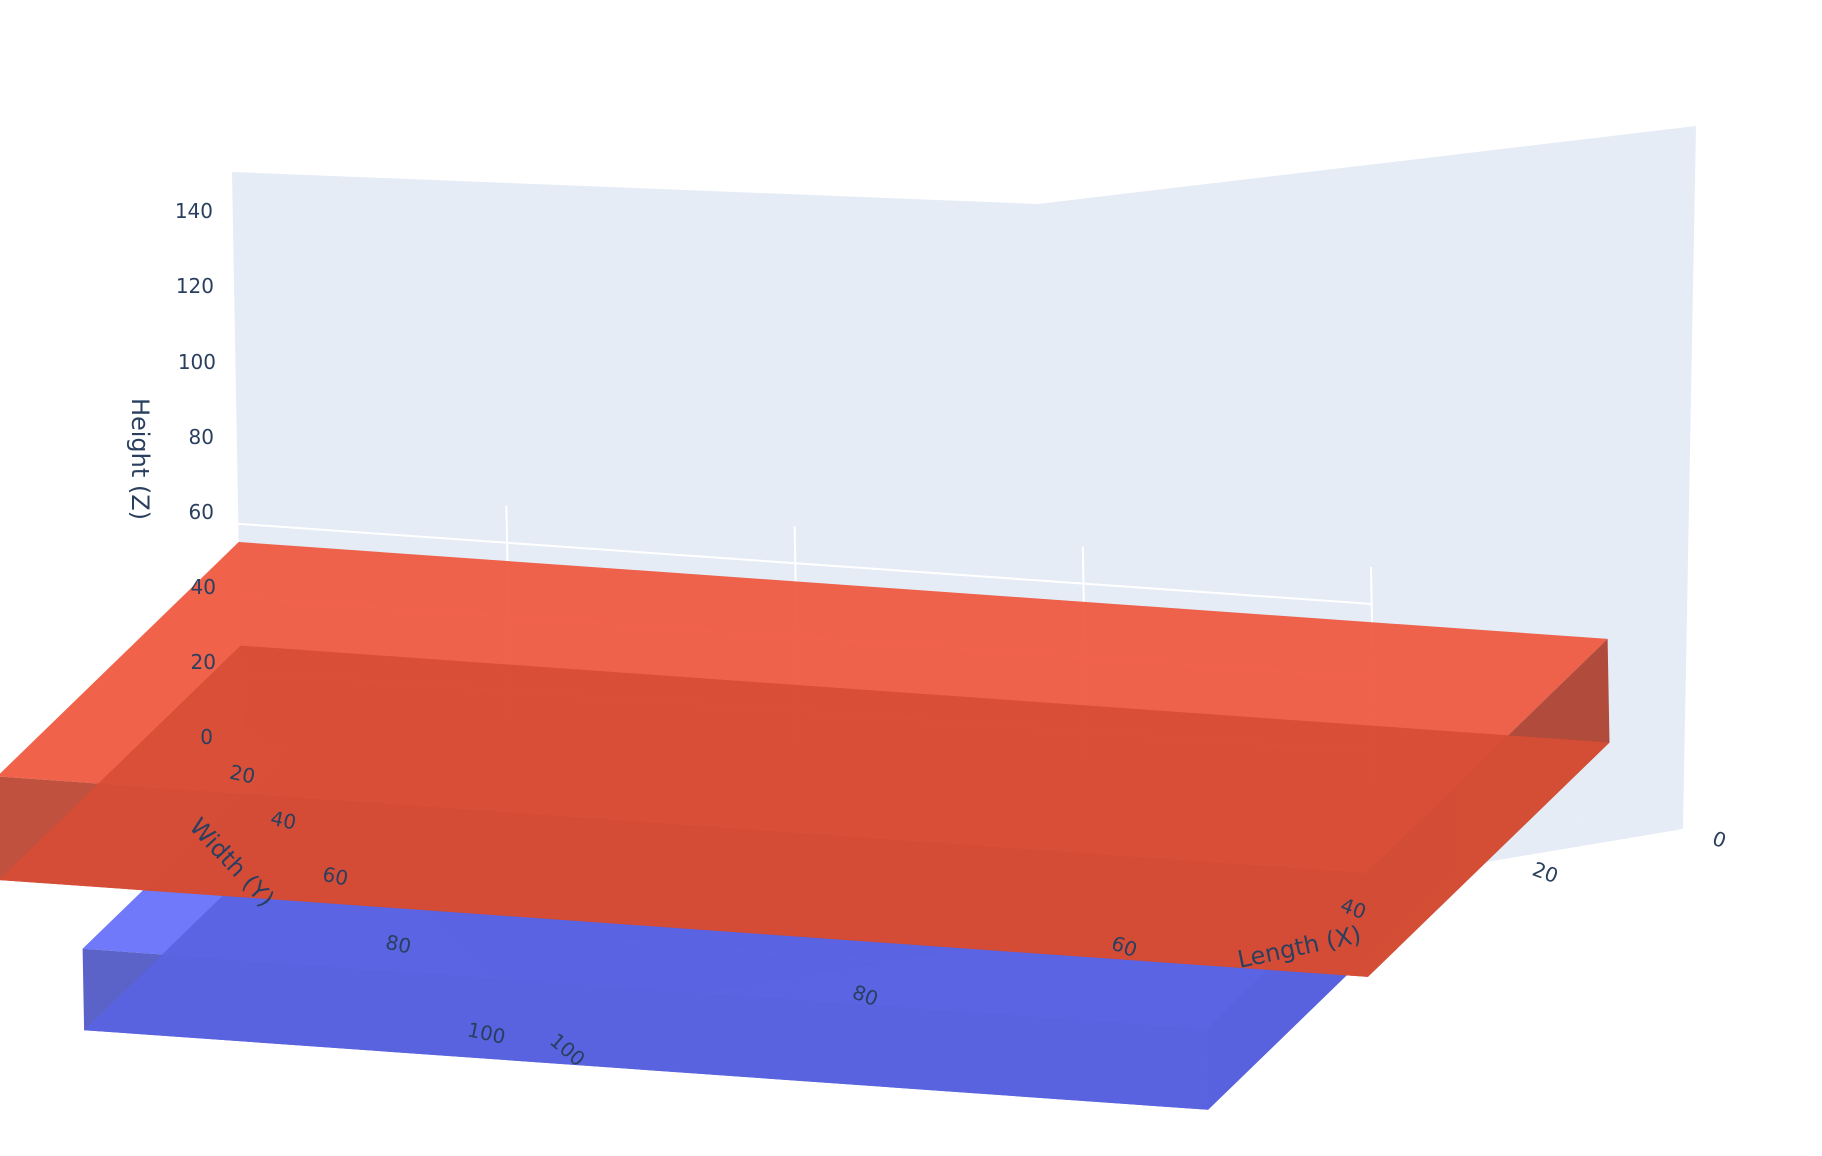 The height and width of the screenshot is (1156, 1822). What do you see at coordinates (399, 944) in the screenshot?
I see `y-tick-label: 80` at bounding box center [399, 944].